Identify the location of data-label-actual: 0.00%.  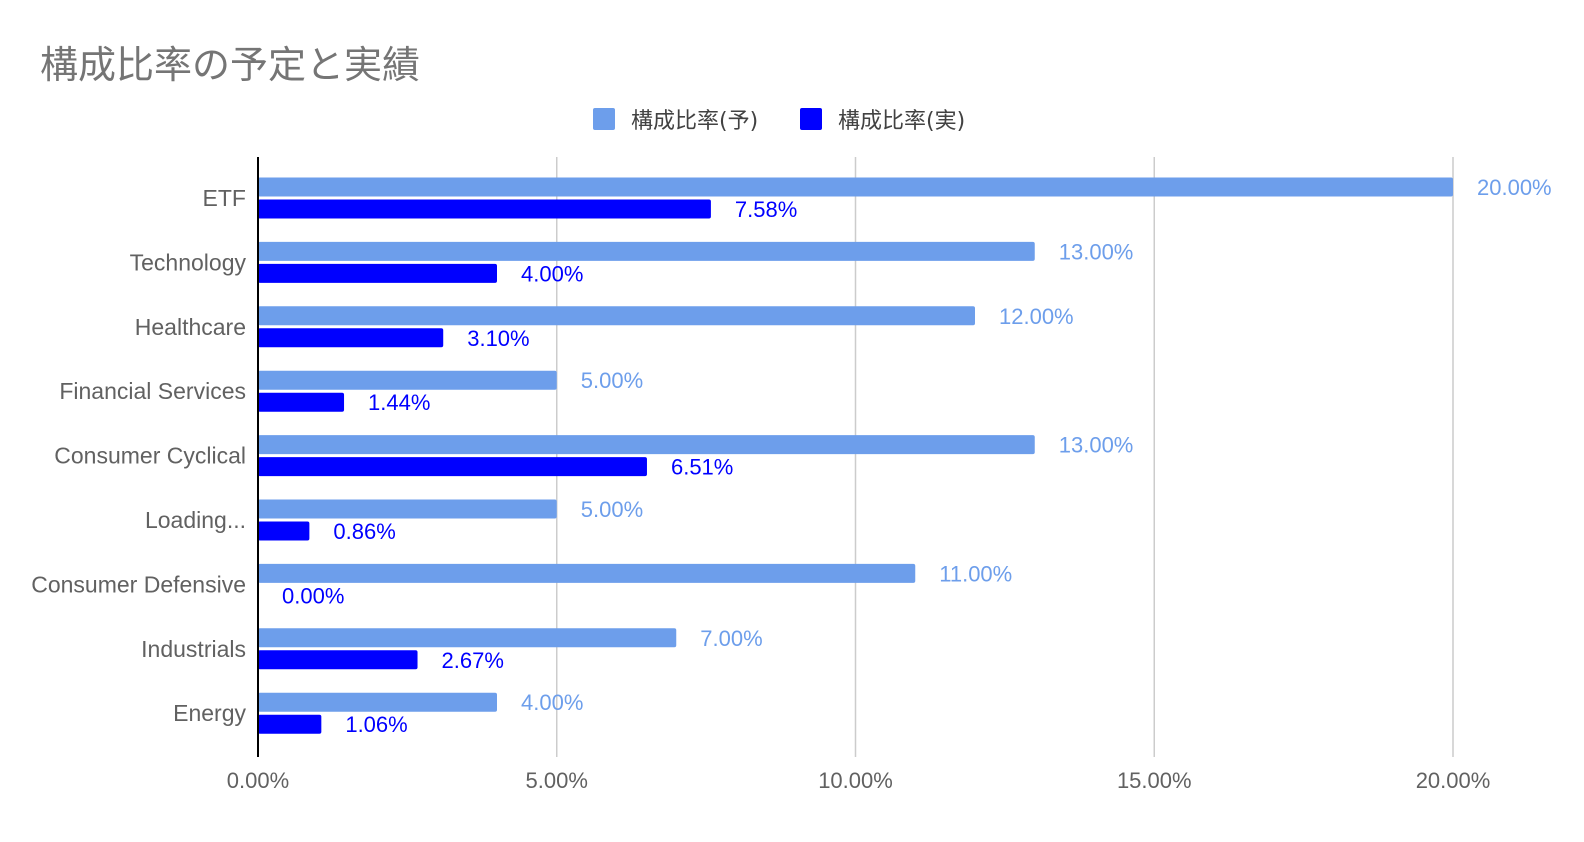
(313, 595).